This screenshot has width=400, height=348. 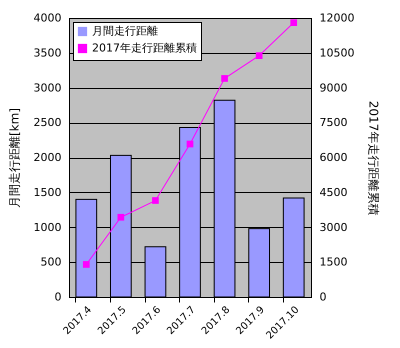 What do you see at coordinates (58, 297) in the screenshot?
I see `y-tick-label: 0` at bounding box center [58, 297].